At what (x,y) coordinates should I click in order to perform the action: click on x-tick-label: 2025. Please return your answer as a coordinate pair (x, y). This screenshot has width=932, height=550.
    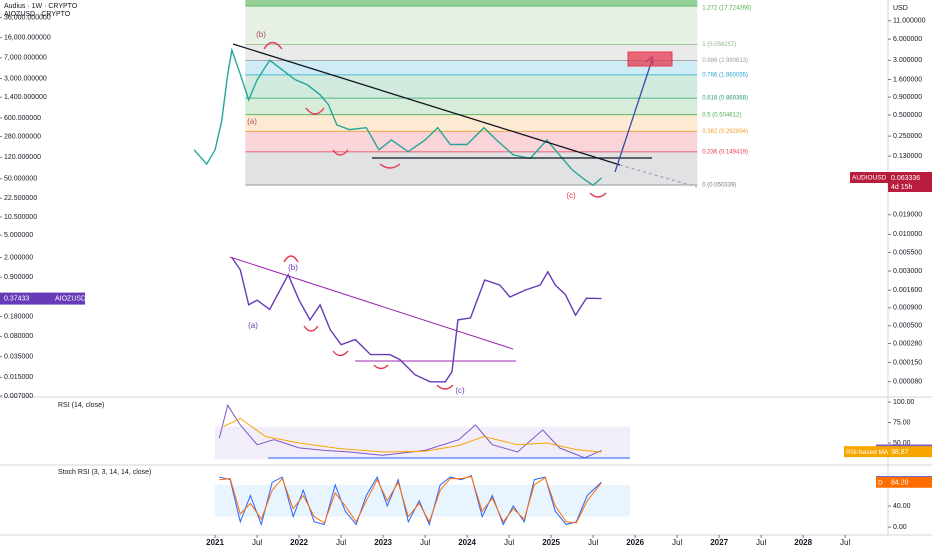
    Looking at the image, I should click on (551, 542).